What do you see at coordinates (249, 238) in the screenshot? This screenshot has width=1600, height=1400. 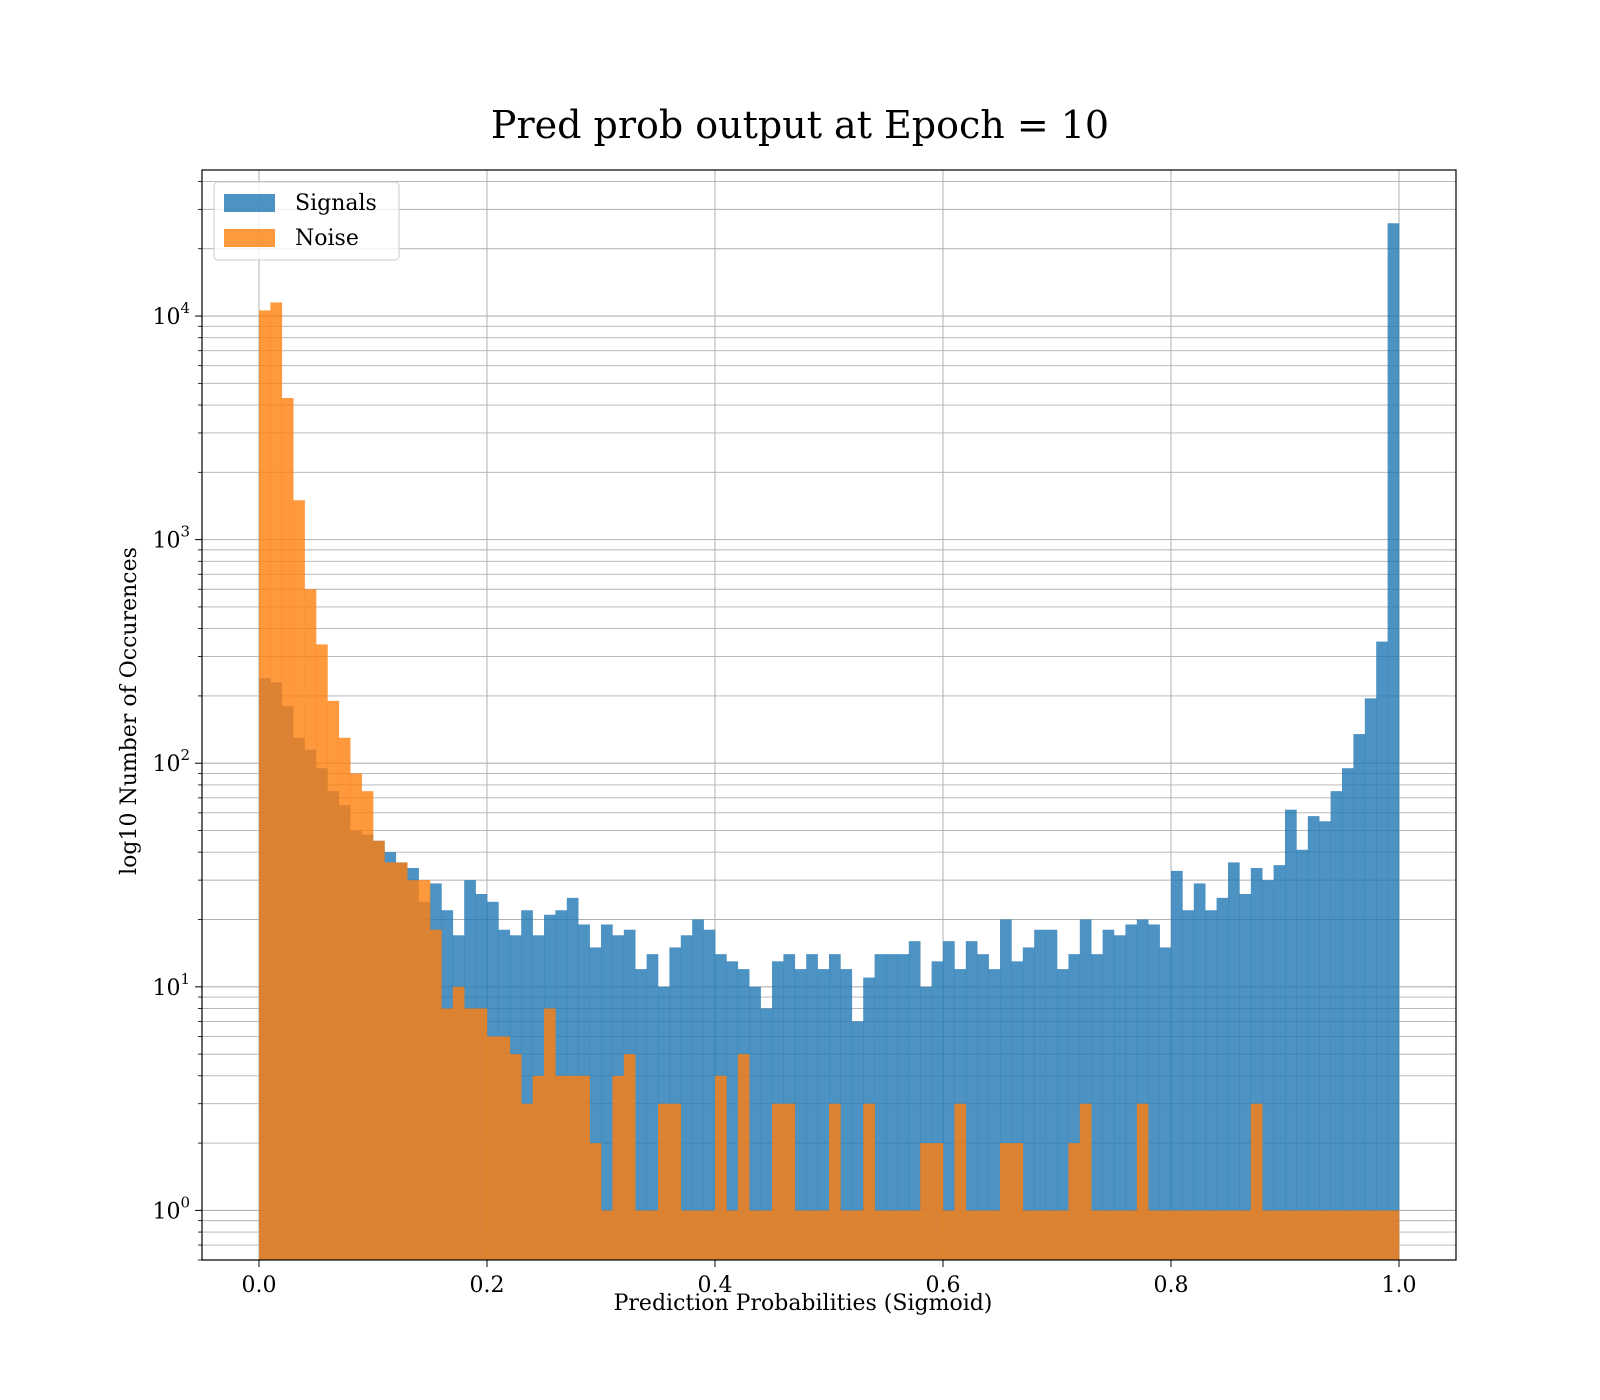 I see `legend-swatch-noise` at bounding box center [249, 238].